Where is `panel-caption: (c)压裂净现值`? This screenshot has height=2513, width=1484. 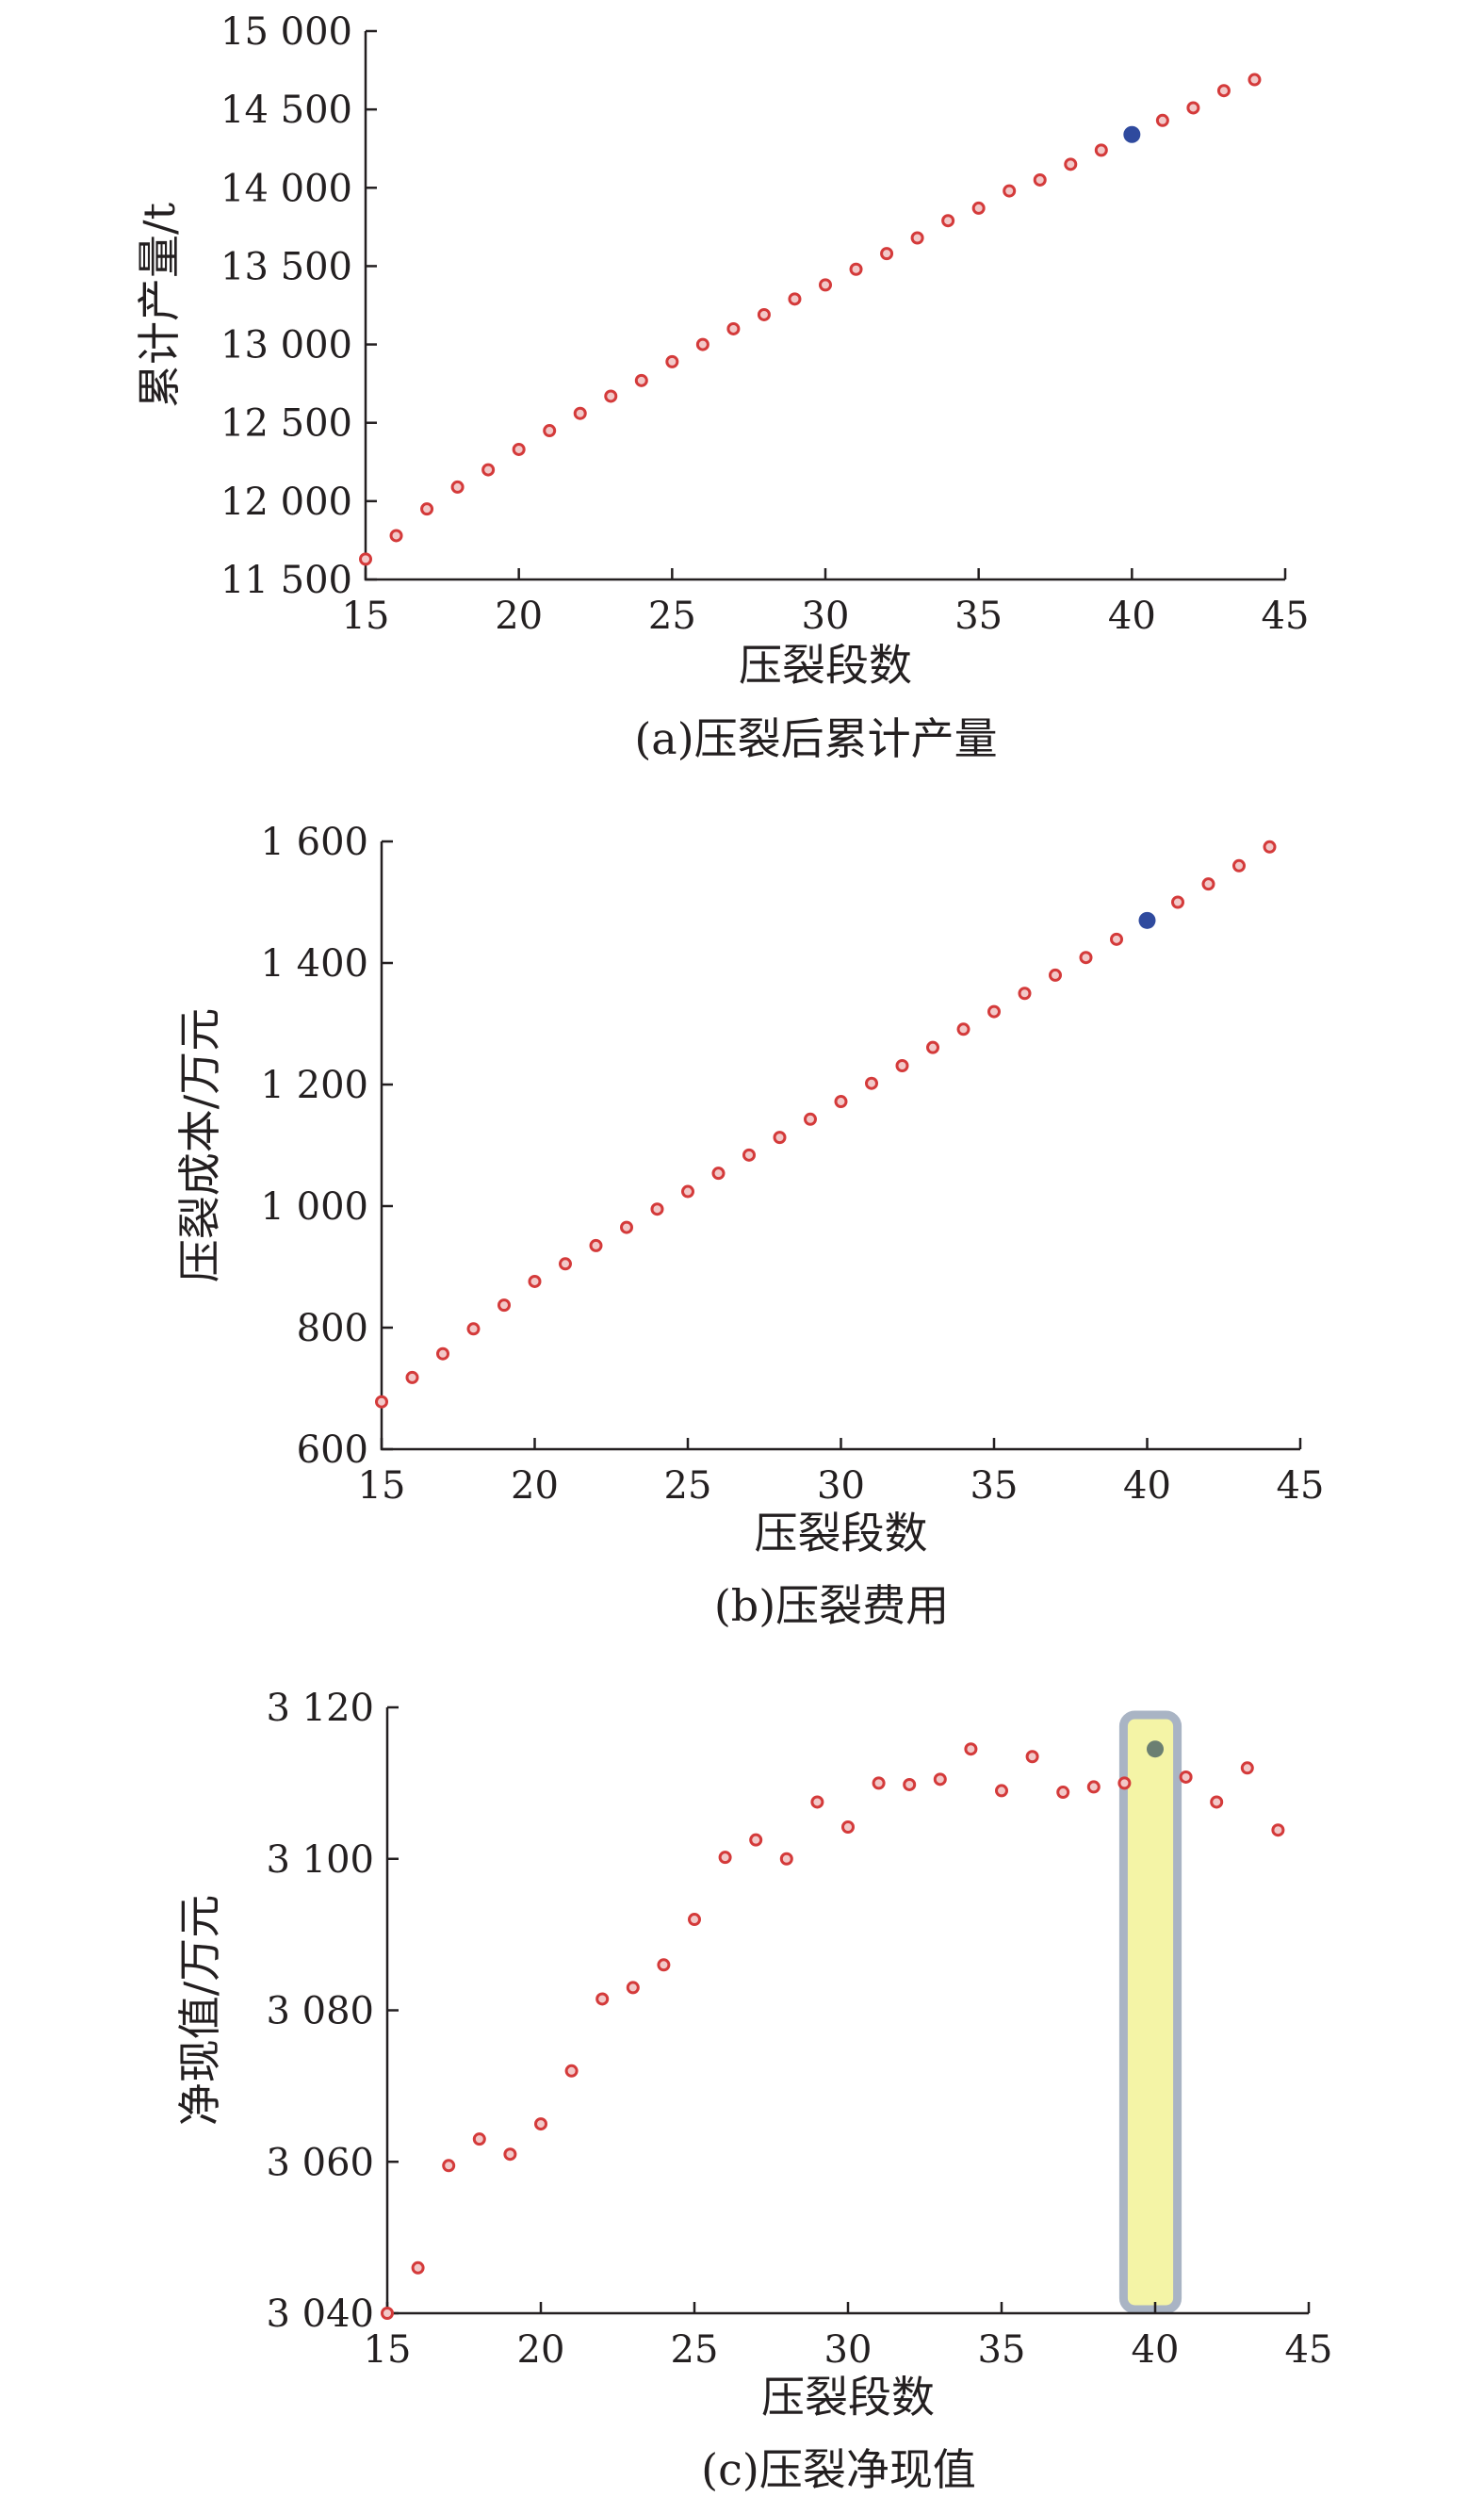
panel-caption: (c)压裂净现值 is located at coordinates (838, 2469).